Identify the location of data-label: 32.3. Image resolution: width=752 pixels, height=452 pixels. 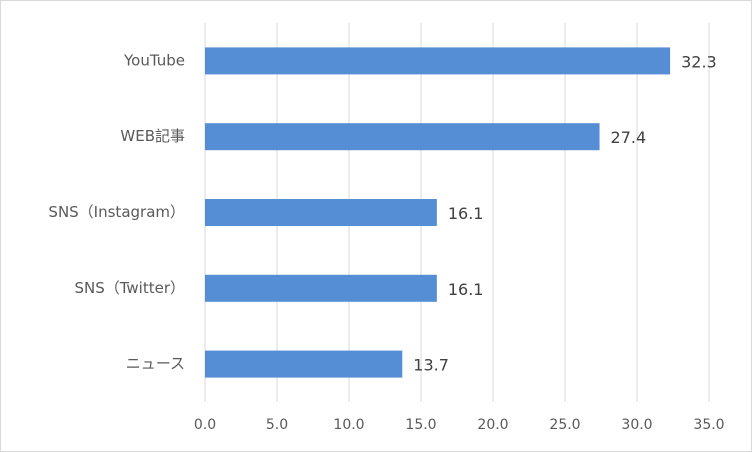
(699, 61).